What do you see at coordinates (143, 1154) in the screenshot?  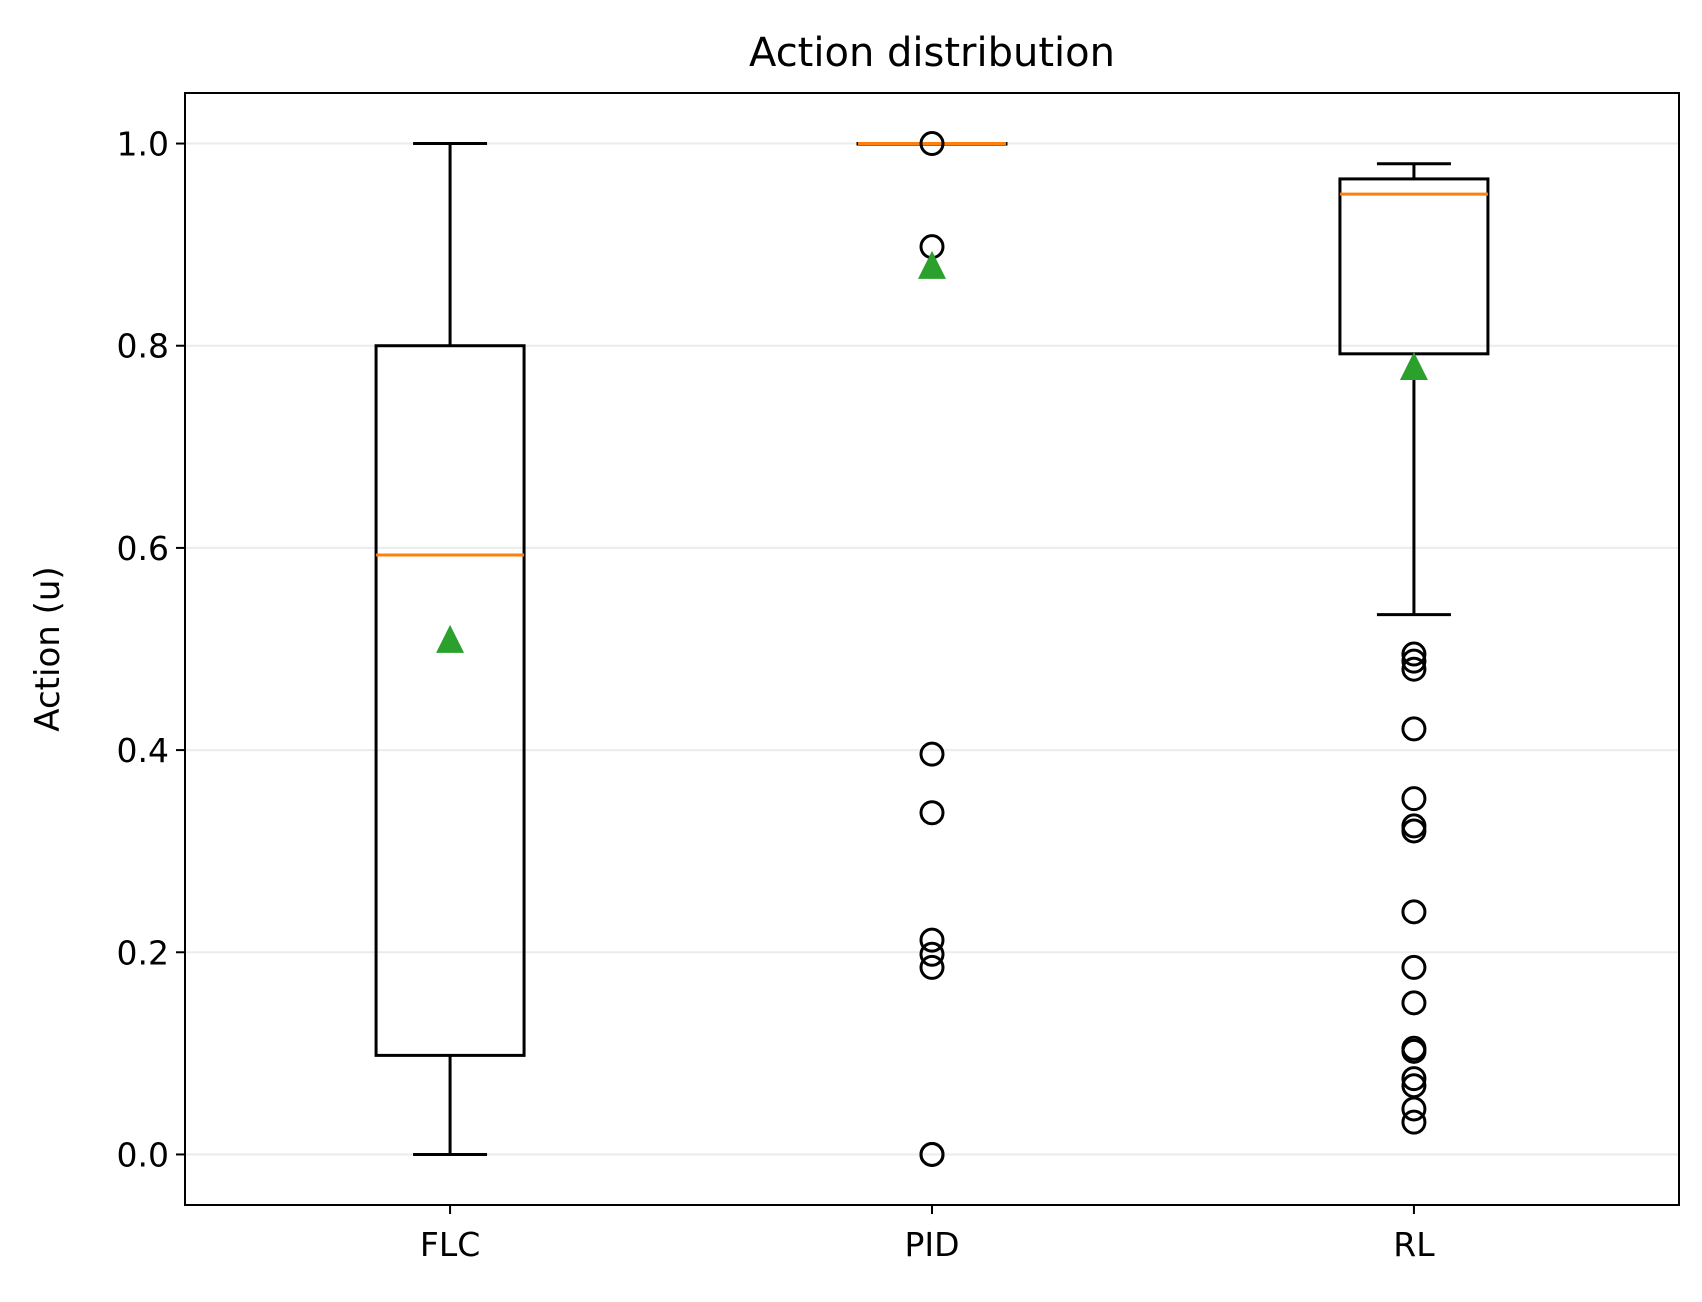 I see `y-tick-label: 0.0` at bounding box center [143, 1154].